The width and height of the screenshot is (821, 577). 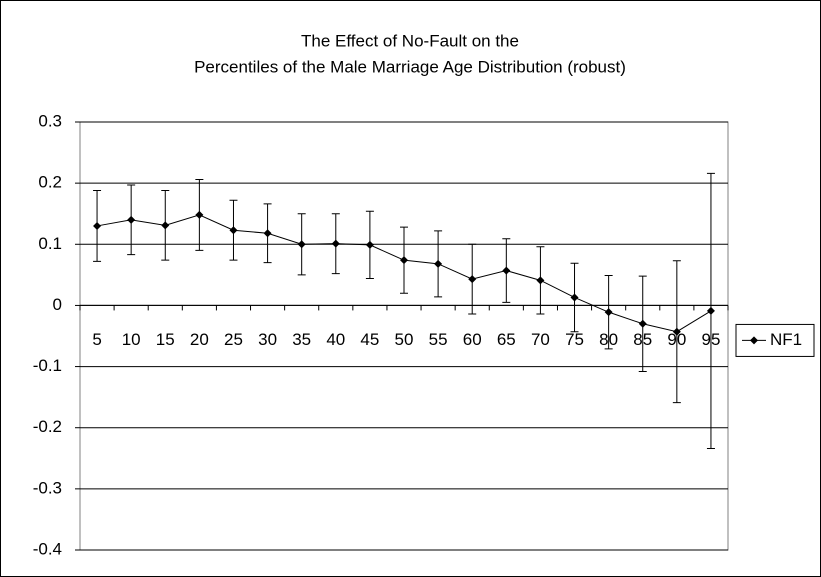 I want to click on y-tick-label: 0.3, so click(x=50, y=120).